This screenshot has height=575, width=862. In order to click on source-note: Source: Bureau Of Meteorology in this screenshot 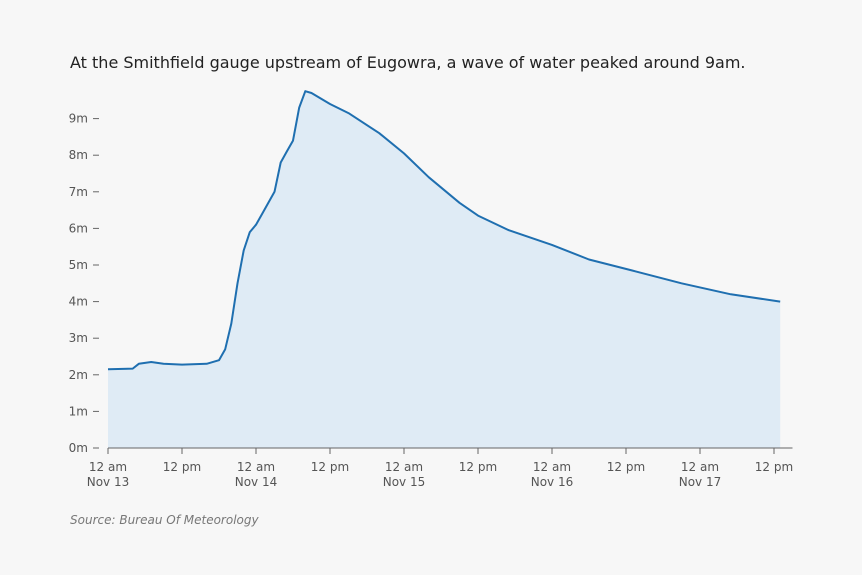, I will do `click(164, 520)`.